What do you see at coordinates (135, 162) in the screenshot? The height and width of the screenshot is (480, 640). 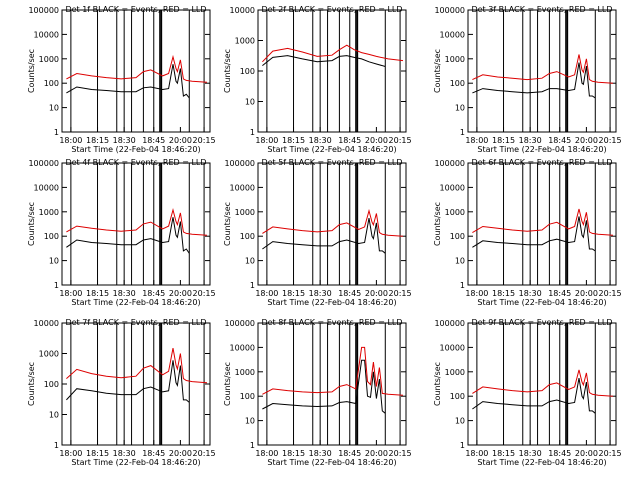 I see `panel-title: Det 4f BLACK = Events, RED = LLD` at bounding box center [135, 162].